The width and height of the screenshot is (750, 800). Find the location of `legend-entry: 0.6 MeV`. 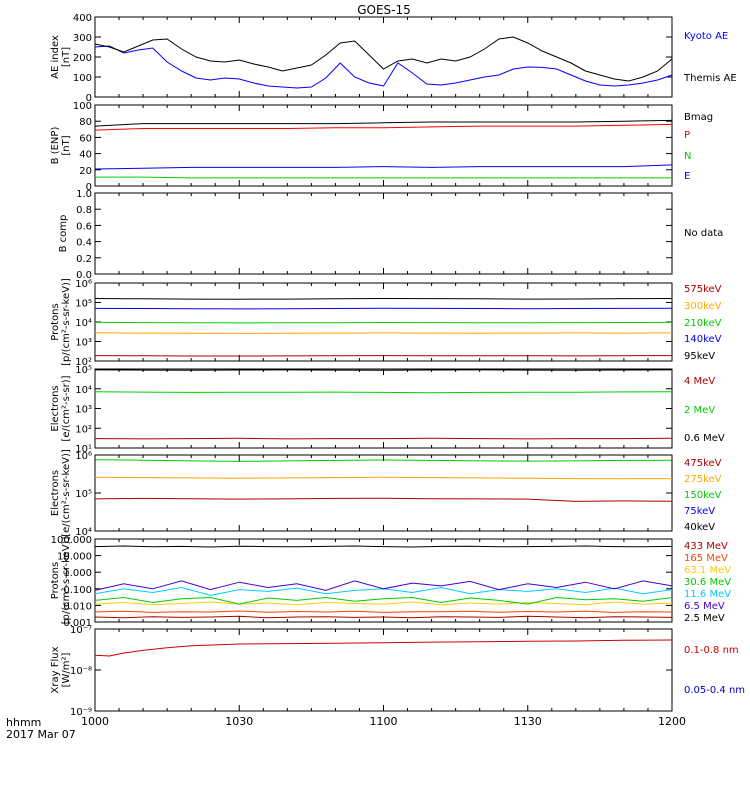

legend-entry: 0.6 MeV is located at coordinates (704, 438).